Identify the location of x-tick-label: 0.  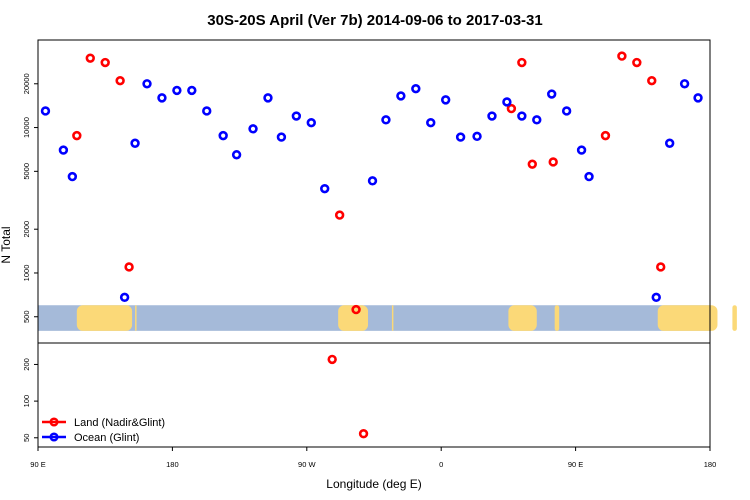
(441, 464).